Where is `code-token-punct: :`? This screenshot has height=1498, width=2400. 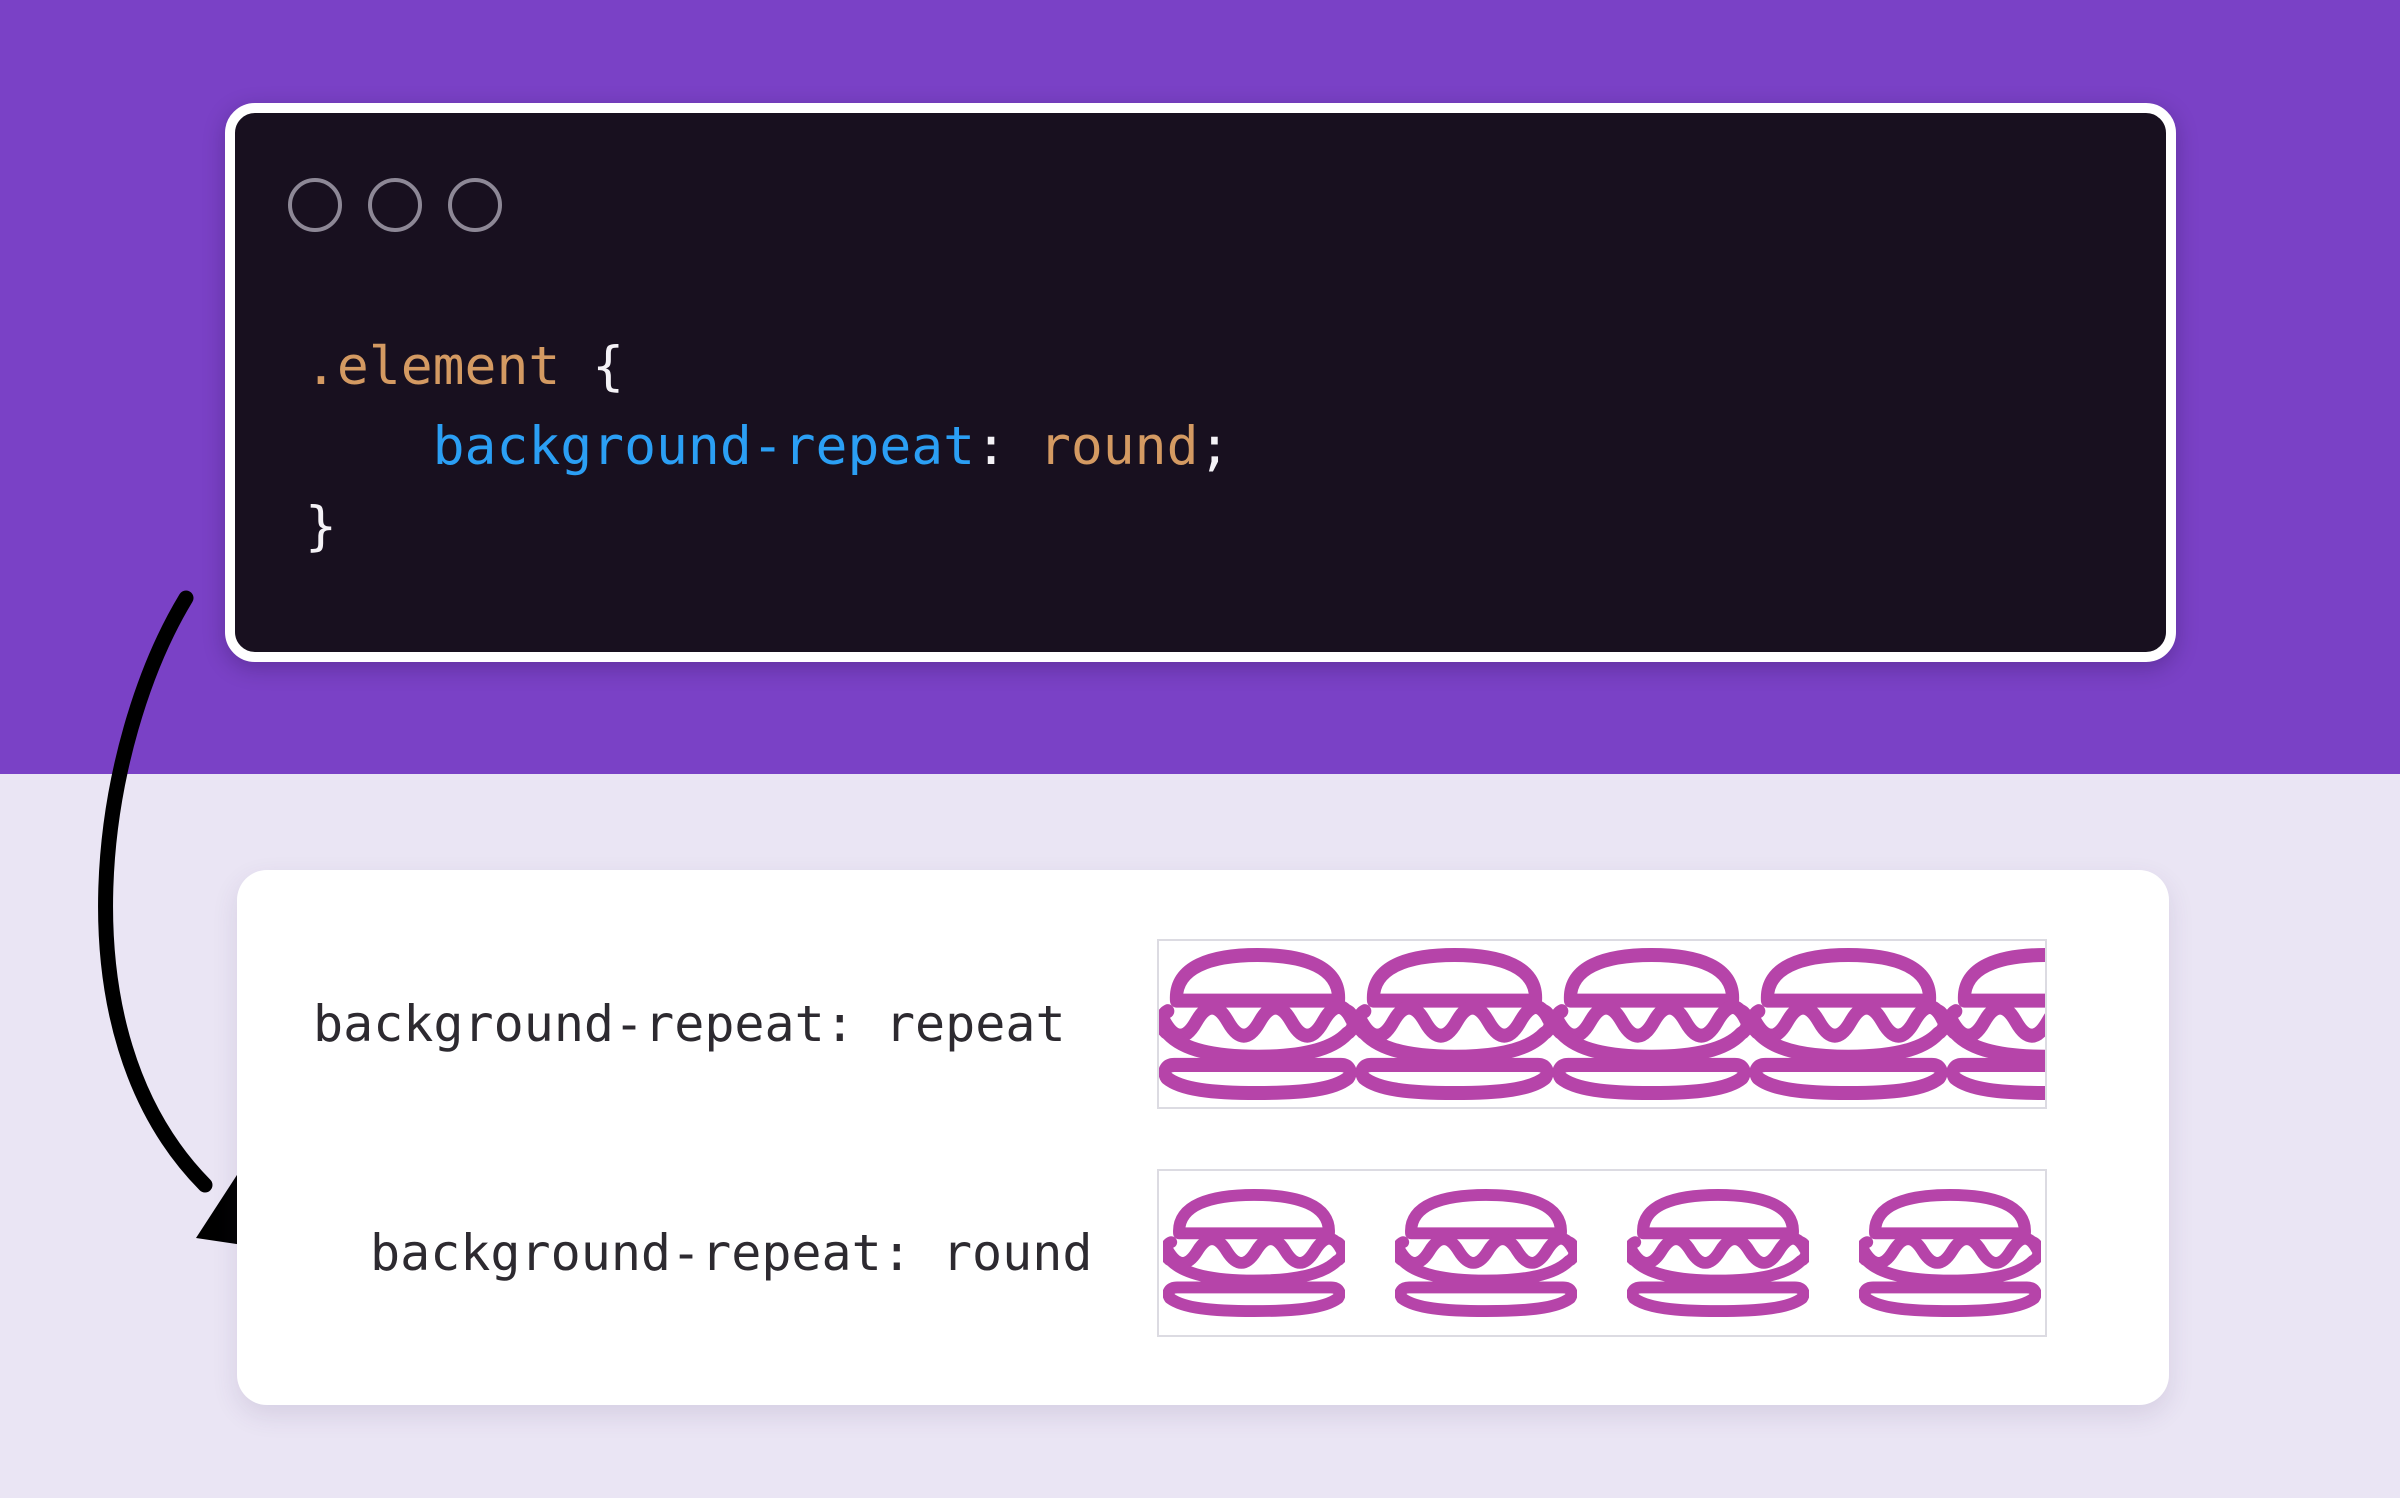 code-token-punct: : is located at coordinates (991, 446).